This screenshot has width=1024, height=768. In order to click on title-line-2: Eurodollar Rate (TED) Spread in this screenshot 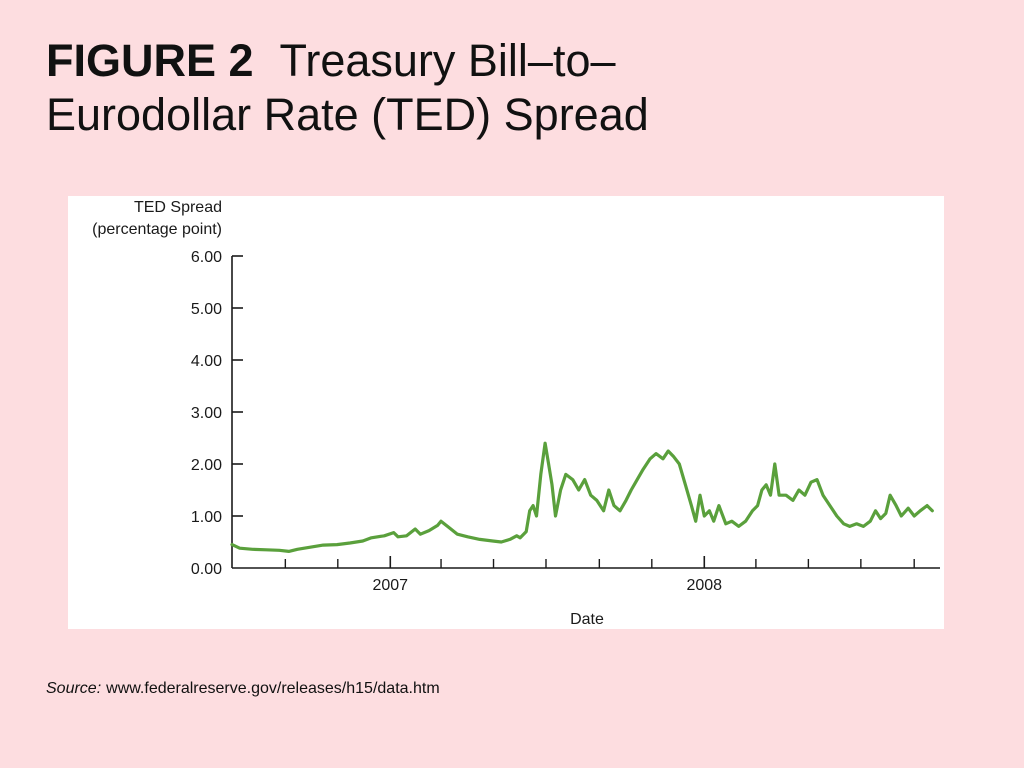, I will do `click(347, 114)`.